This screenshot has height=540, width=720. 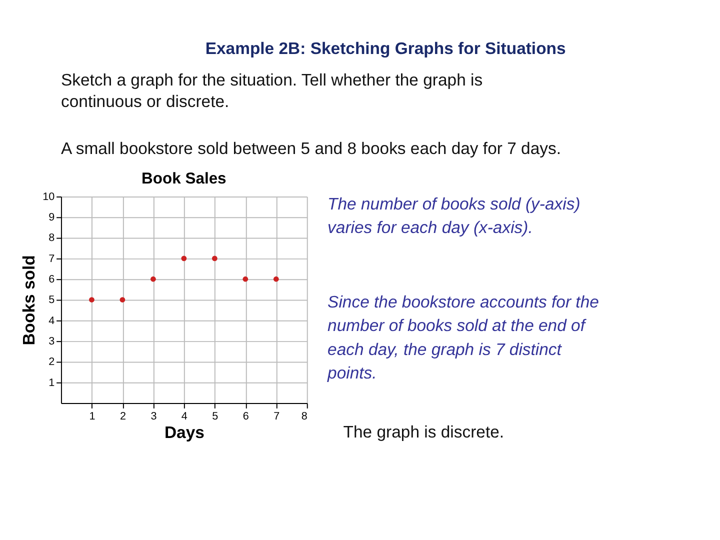 What do you see at coordinates (51, 280) in the screenshot?
I see `y-tick-label: 6` at bounding box center [51, 280].